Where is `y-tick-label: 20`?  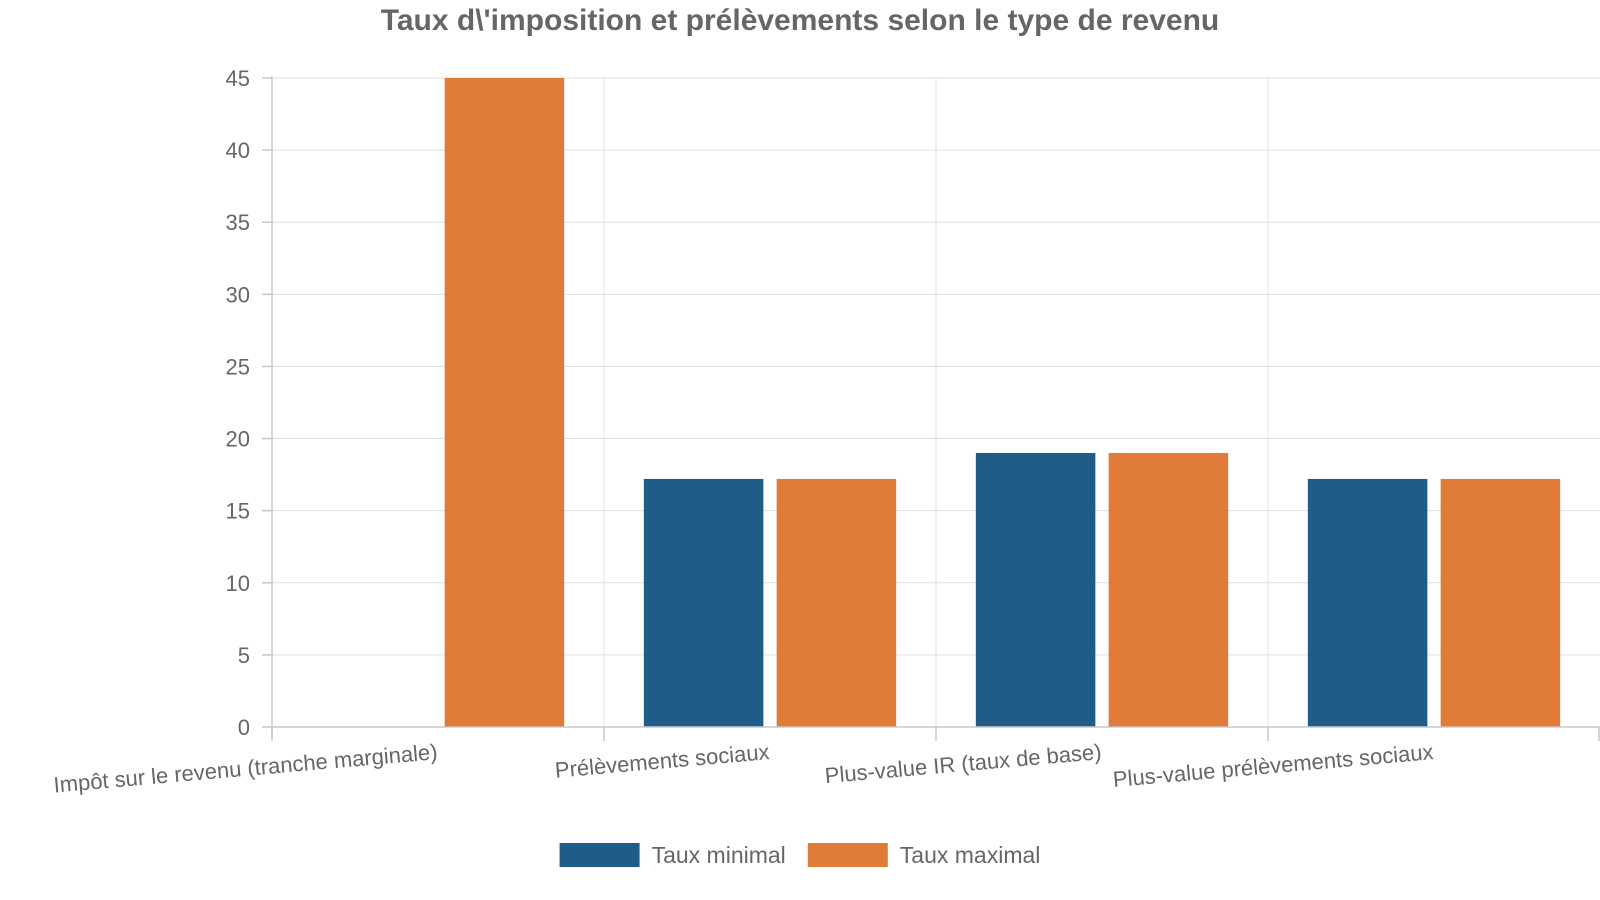
y-tick-label: 20 is located at coordinates (238, 439).